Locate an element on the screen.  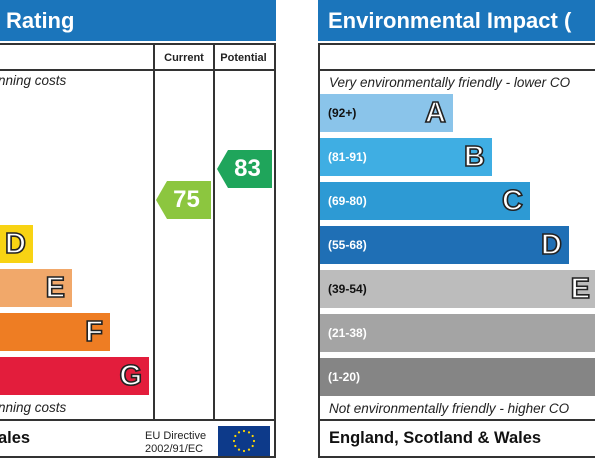
potential-rating-arrow: 83 is located at coordinates (244, 169).